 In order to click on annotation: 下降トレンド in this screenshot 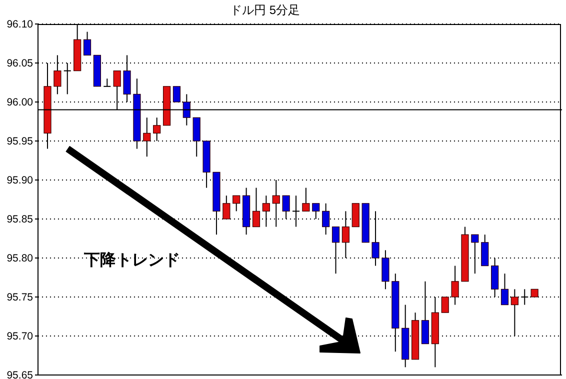, I will do `click(132, 260)`.